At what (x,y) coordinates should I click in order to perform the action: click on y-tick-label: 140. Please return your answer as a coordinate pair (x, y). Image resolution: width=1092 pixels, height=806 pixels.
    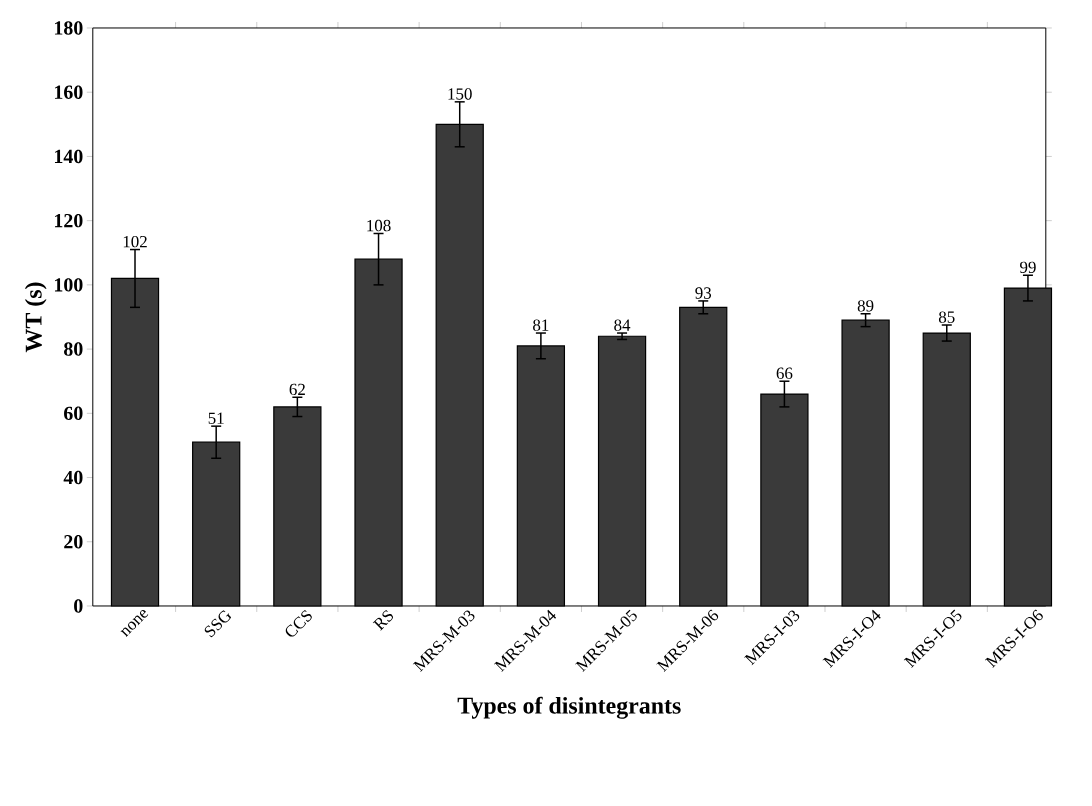
    Looking at the image, I should click on (68, 156).